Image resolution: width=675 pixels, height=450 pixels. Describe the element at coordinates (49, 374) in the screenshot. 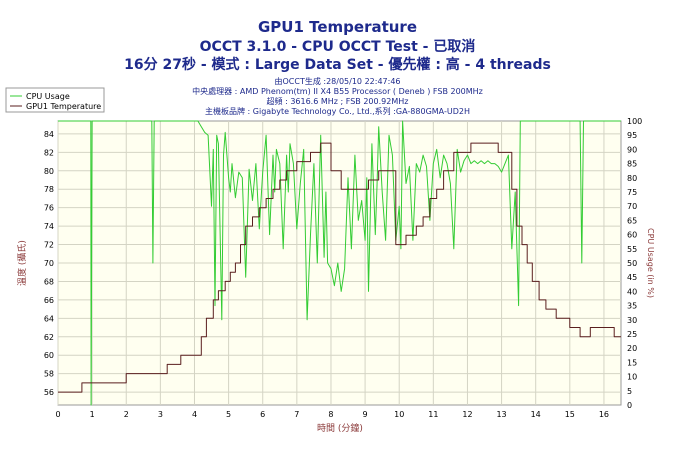

I see `left-tick-label: 58` at that location.